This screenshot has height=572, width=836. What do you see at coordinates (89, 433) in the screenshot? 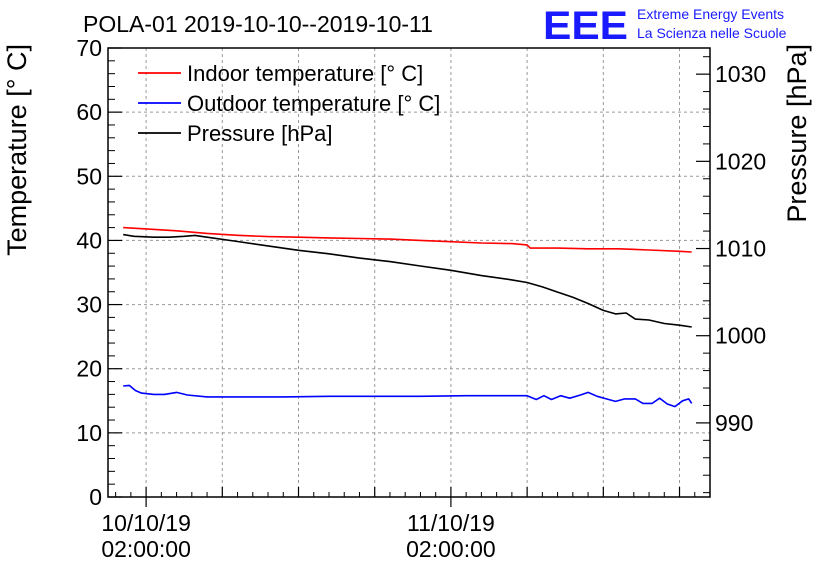
I see `y-left-tick-label: 10` at bounding box center [89, 433].